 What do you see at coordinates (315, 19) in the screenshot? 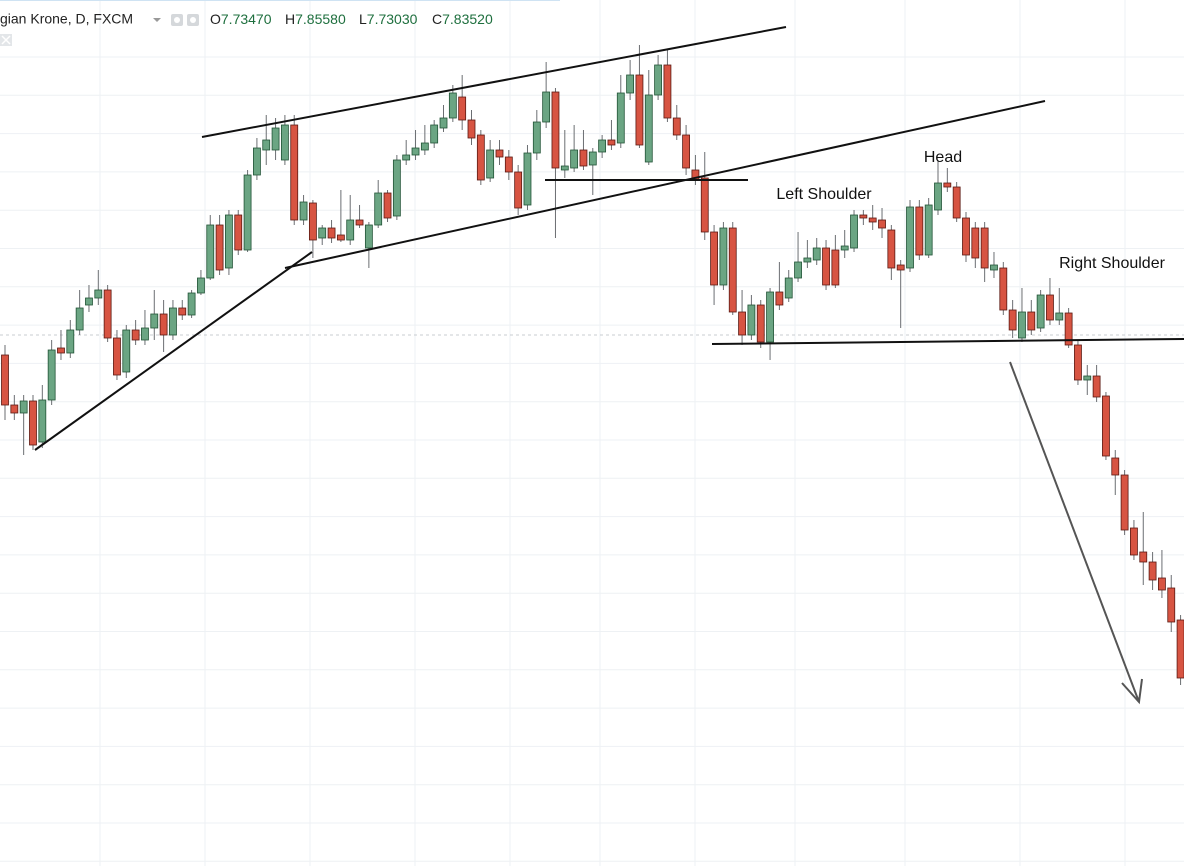
I see `ohlc-high: H7.85580` at bounding box center [315, 19].